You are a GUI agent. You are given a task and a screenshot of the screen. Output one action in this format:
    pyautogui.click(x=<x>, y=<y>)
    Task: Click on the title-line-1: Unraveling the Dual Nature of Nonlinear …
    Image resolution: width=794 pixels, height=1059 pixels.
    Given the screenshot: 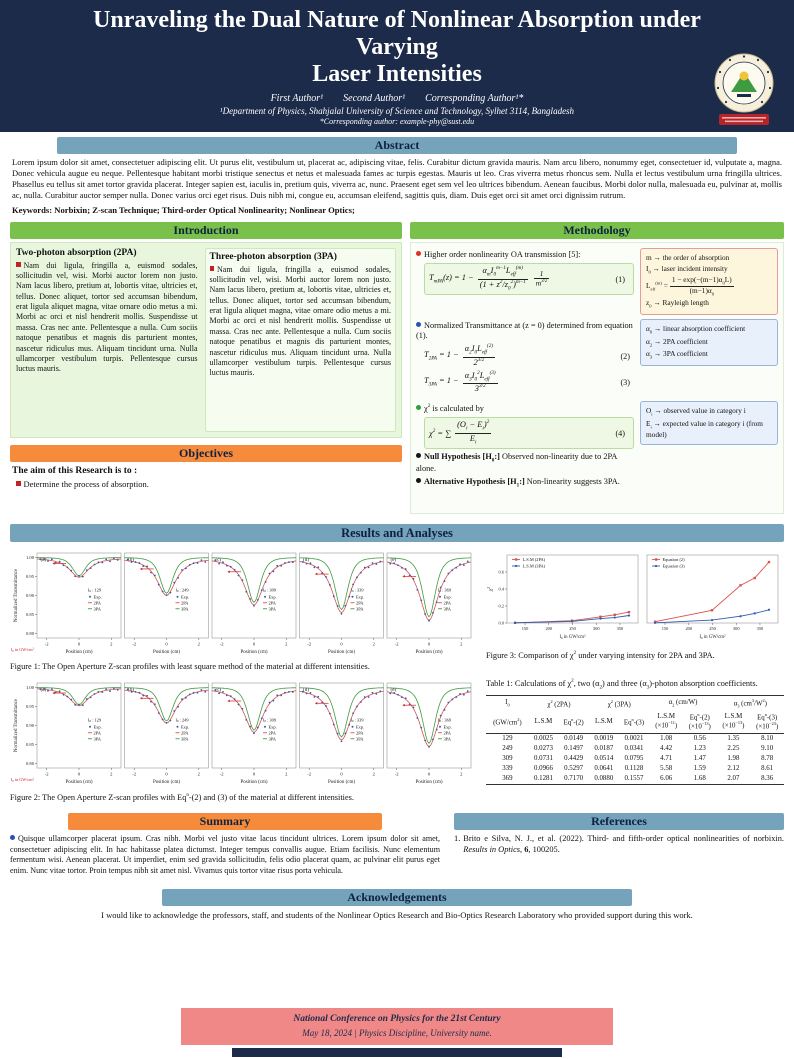 What is the action you would take?
    pyautogui.click(x=397, y=33)
    